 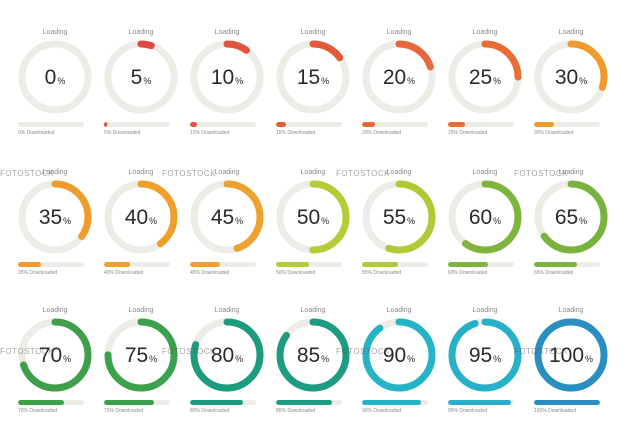 I want to click on loader-cell: Loading 55% 55% Downloaded, so click(x=399, y=225).